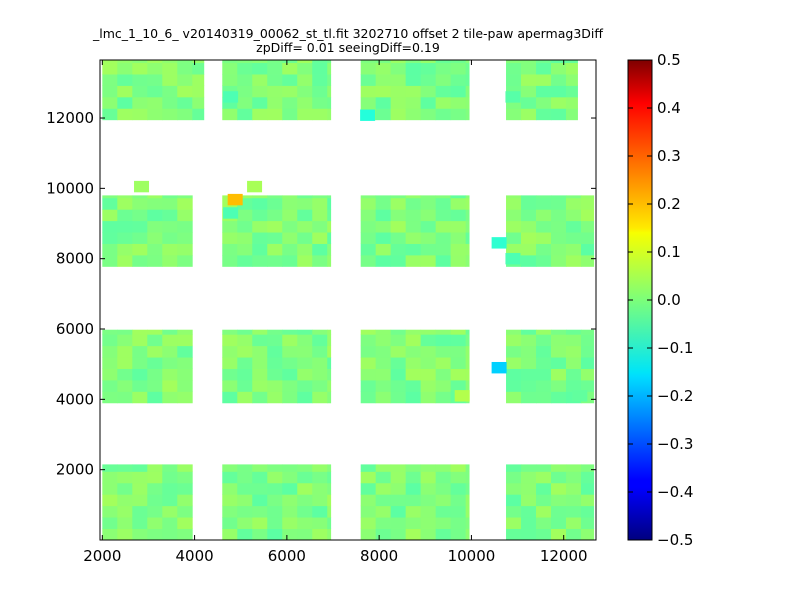 This screenshot has width=800, height=604. Describe the element at coordinates (675, 348) in the screenshot. I see `colorbar-tick-label: −0.1` at that location.